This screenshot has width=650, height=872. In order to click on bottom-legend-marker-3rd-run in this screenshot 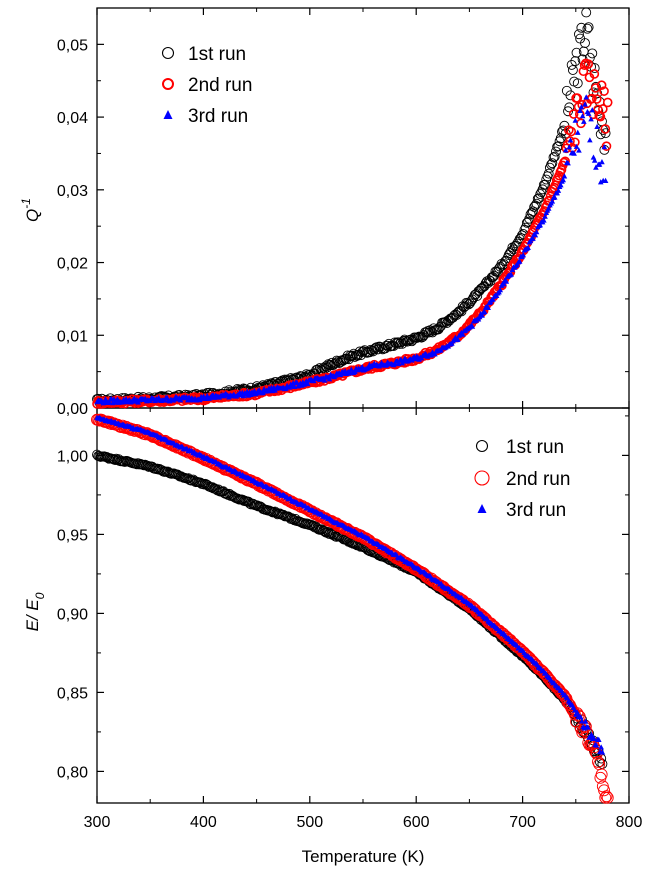, I will do `click(482, 508)`.